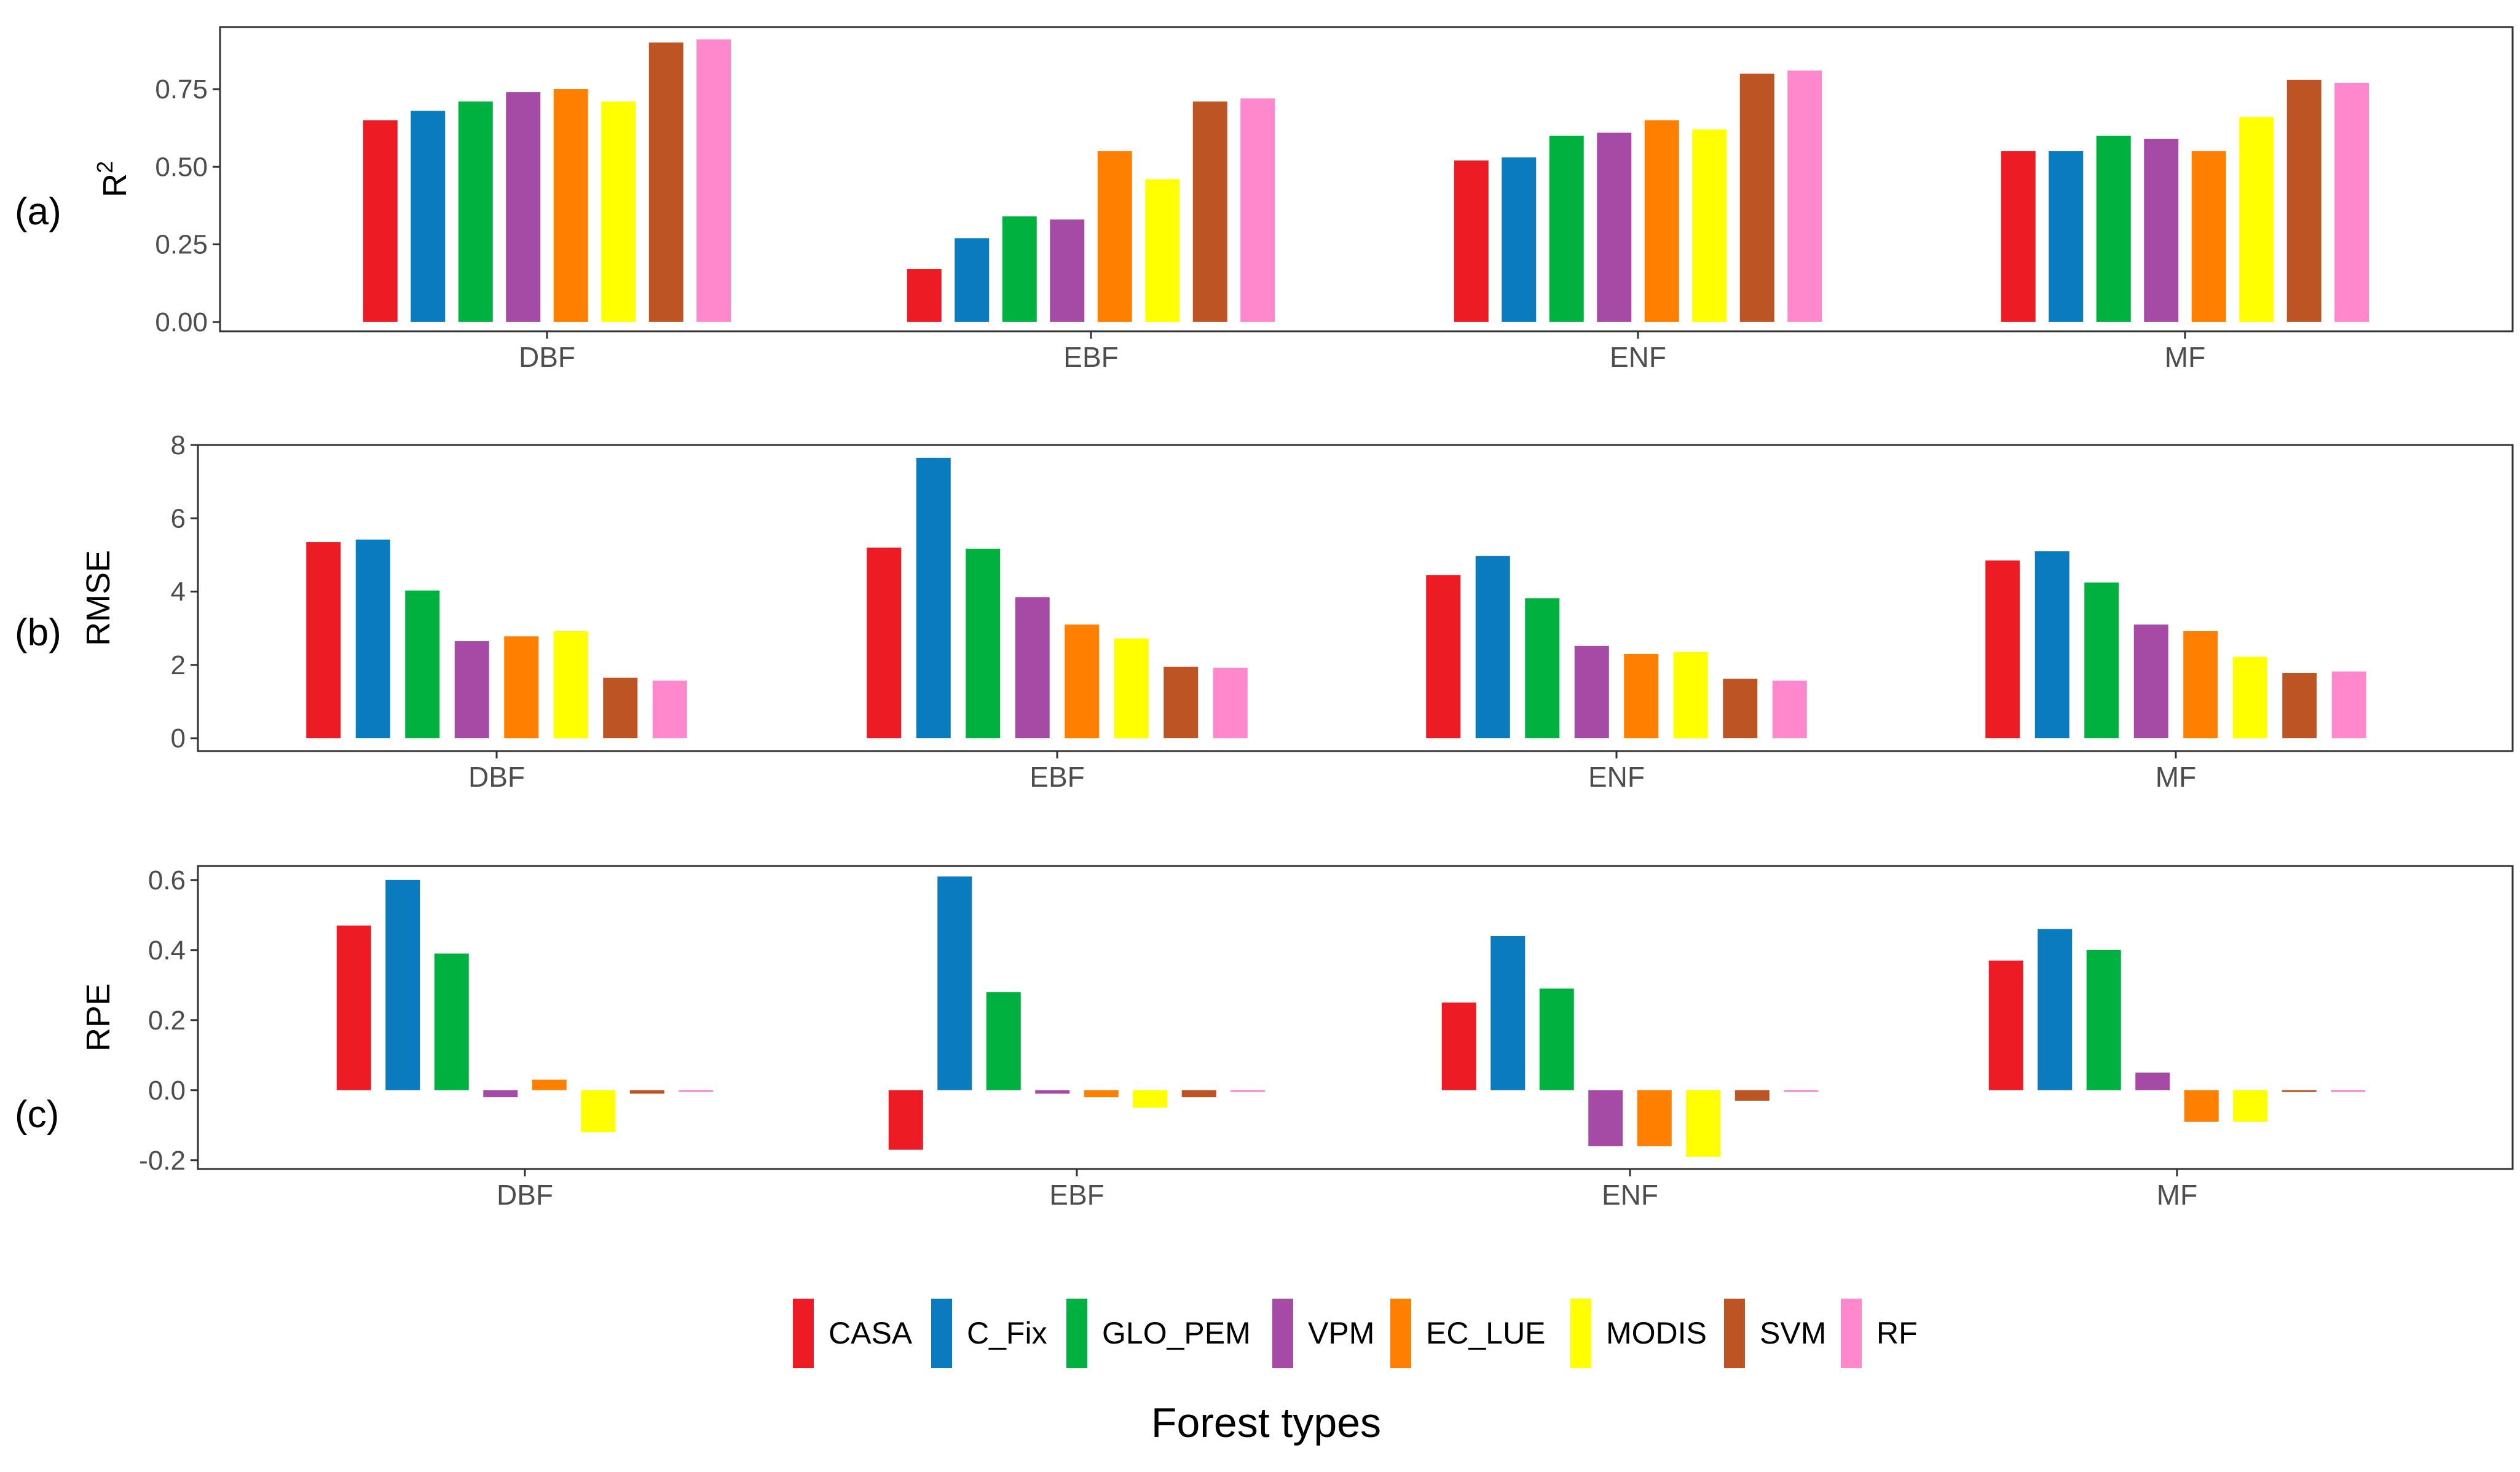 This screenshot has height=1472, width=2520. What do you see at coordinates (181, 245) in the screenshot?
I see `y-tick-label: 0.25` at bounding box center [181, 245].